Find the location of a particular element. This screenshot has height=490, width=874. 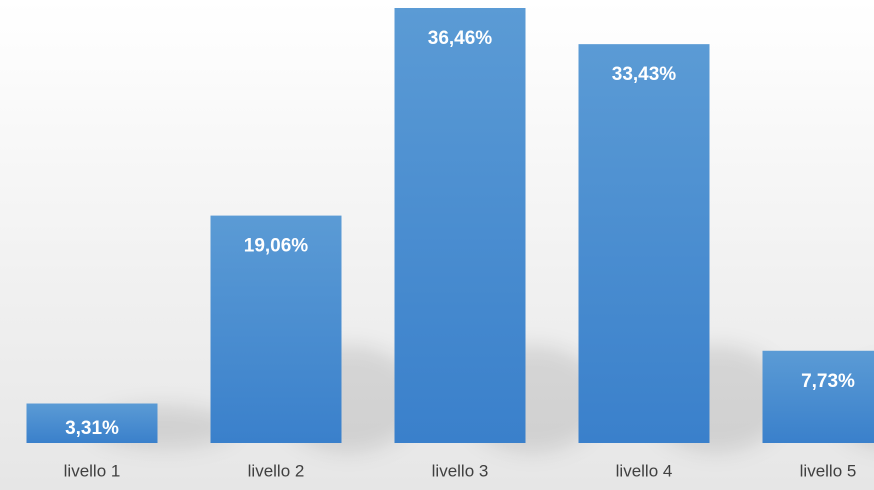

category-label-5: livello 5 is located at coordinates (828, 470).